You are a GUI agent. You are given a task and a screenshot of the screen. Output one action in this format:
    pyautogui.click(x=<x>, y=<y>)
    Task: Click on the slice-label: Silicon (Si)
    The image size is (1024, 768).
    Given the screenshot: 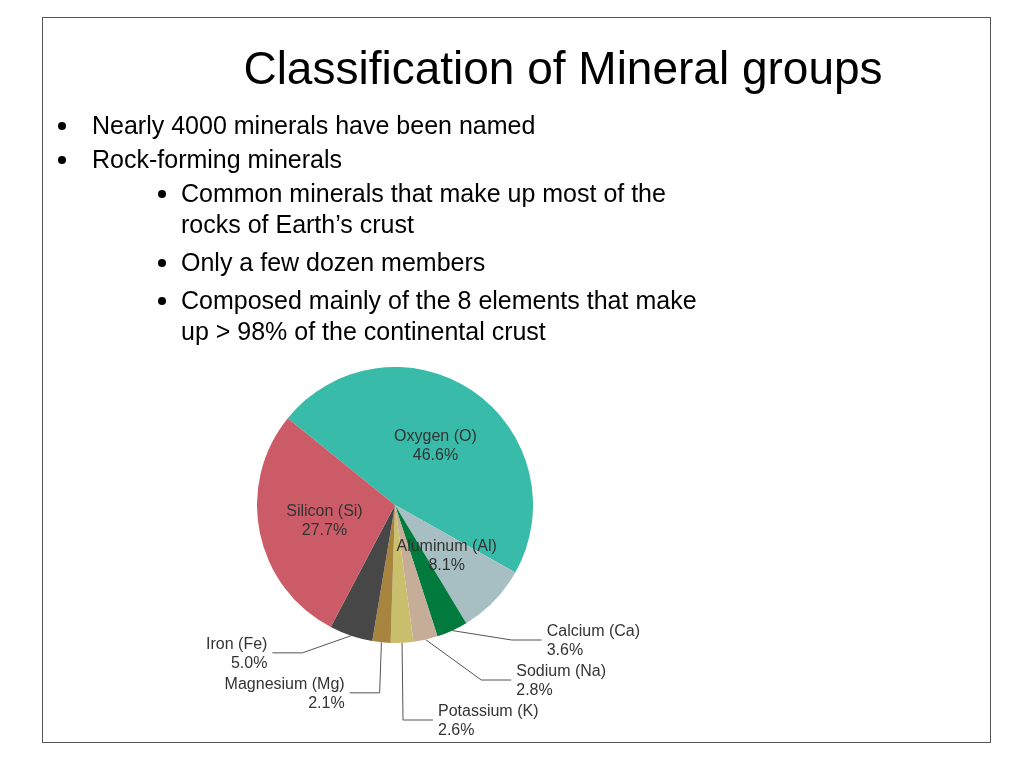 What is the action you would take?
    pyautogui.click(x=324, y=510)
    